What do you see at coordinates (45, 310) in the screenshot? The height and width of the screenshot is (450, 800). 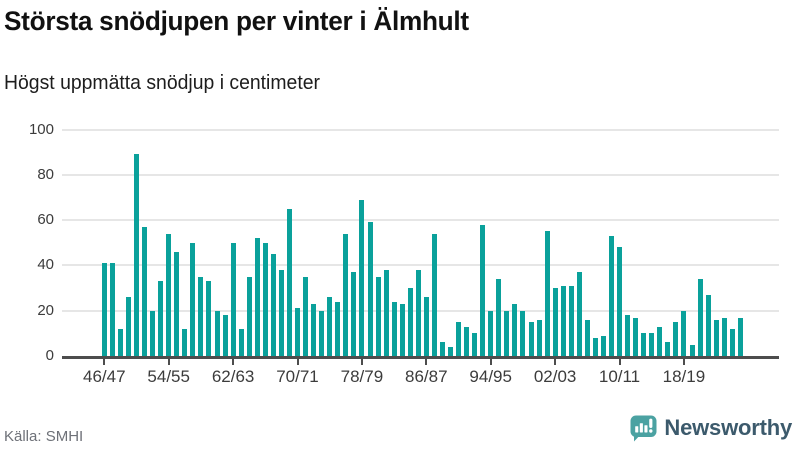 I see `y-tick-label: 20` at bounding box center [45, 310].